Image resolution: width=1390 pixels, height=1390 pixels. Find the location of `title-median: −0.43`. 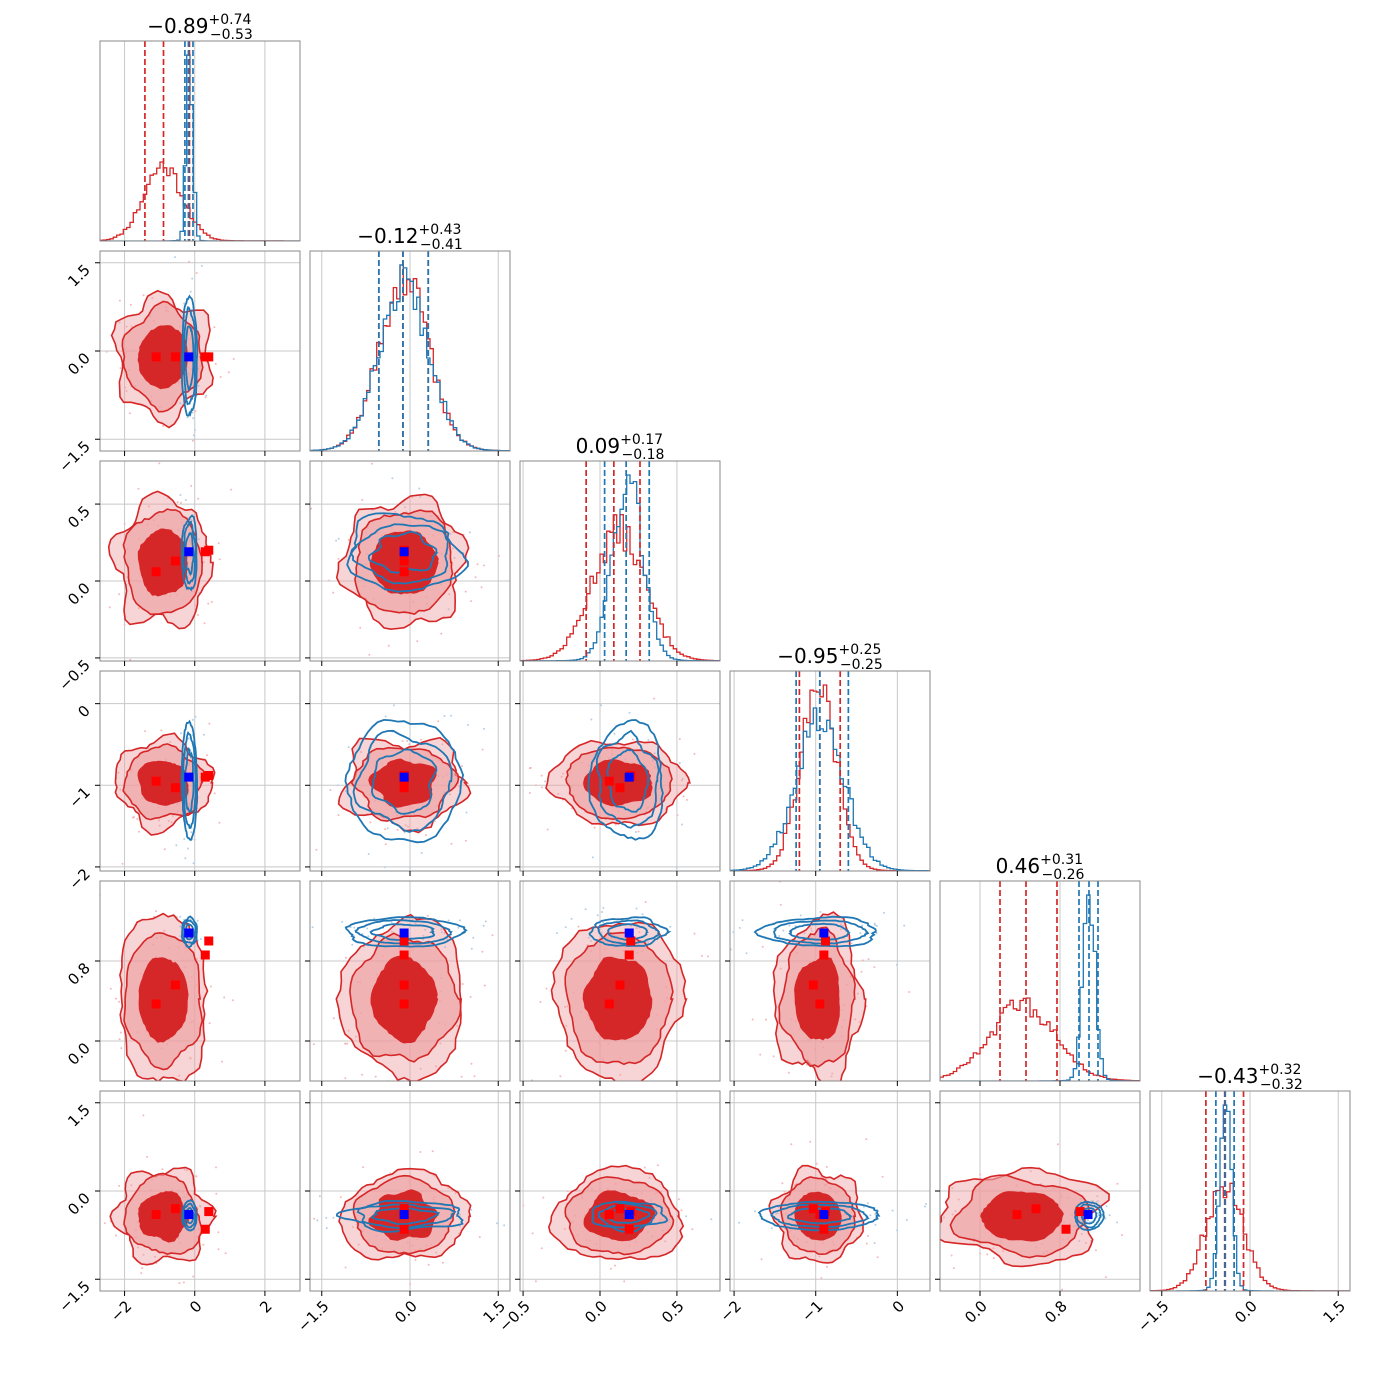

title-median: −0.43 is located at coordinates (1227, 1076).